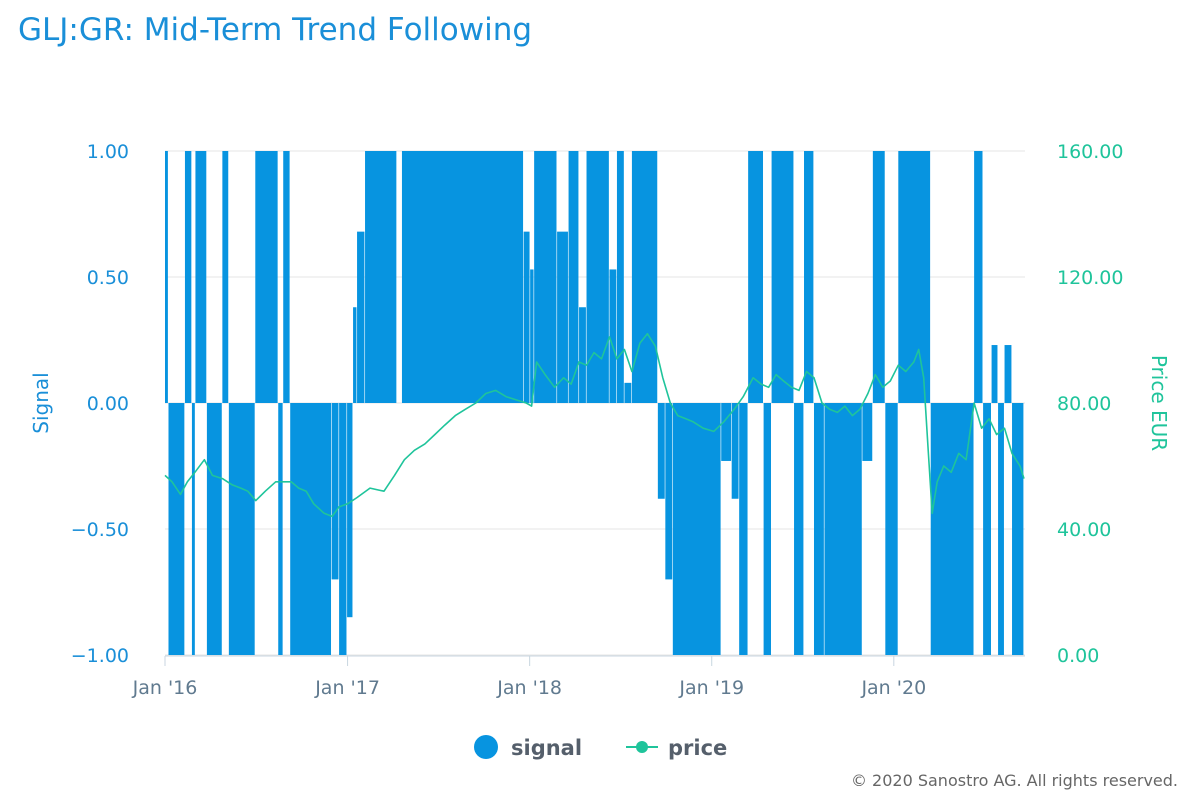 This screenshot has height=800, width=1200. What do you see at coordinates (486, 747) in the screenshot?
I see `legend-signal-symbol` at bounding box center [486, 747].